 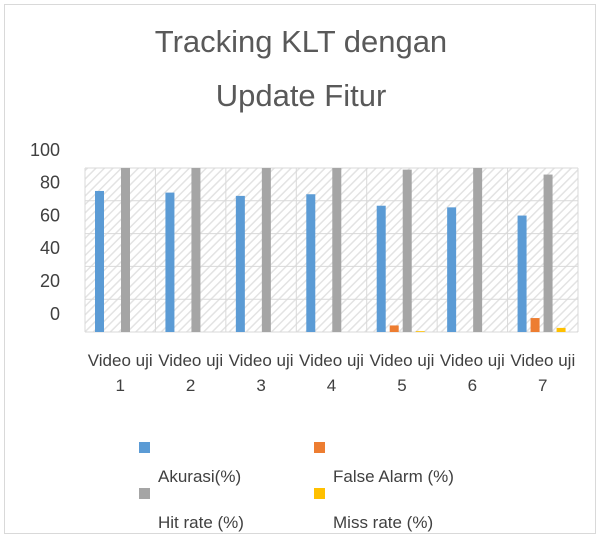 What do you see at coordinates (301, 41) in the screenshot?
I see `chart-title-line: Tracking KLT dengan` at bounding box center [301, 41].